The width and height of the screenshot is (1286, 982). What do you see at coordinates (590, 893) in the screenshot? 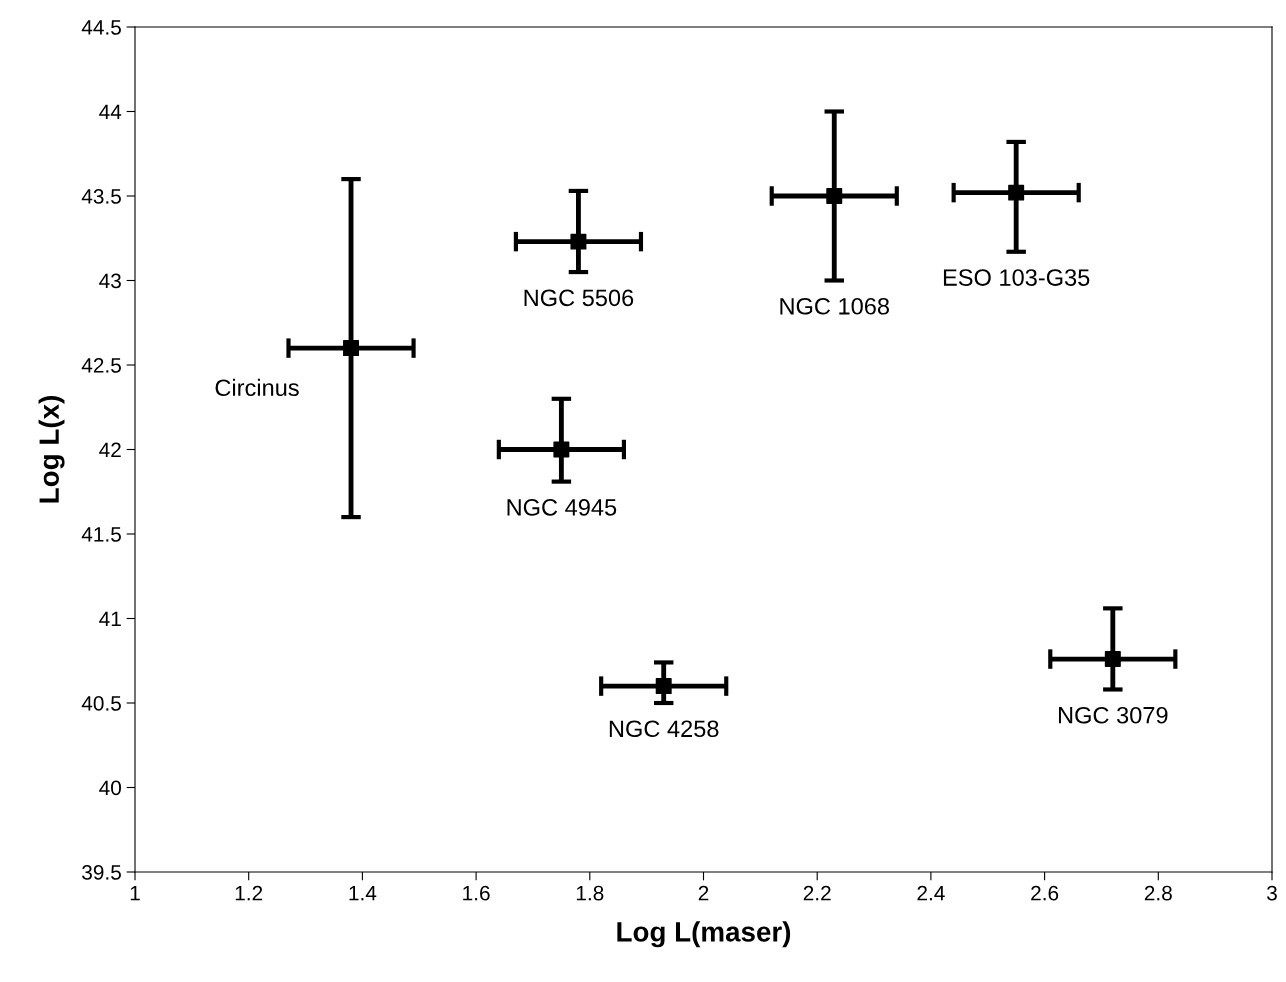
I see `x-tick-label: 1.8` at bounding box center [590, 893].